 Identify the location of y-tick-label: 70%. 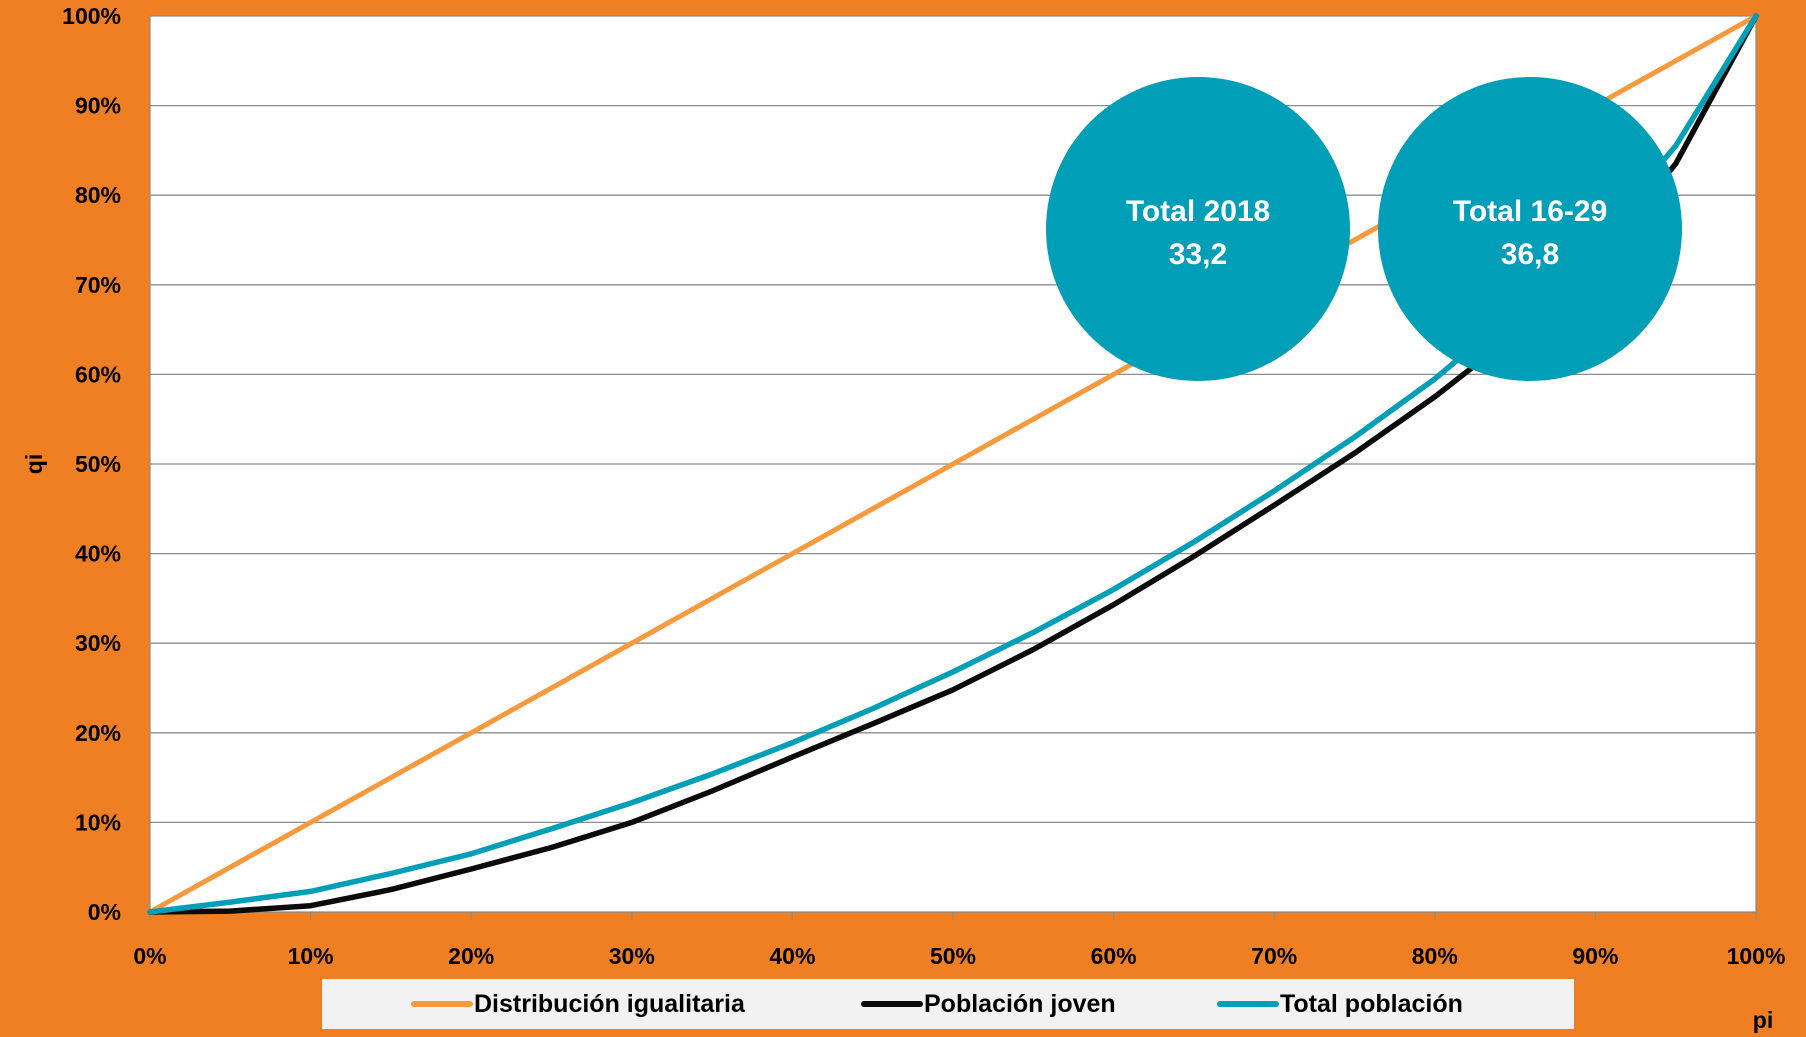
(98, 285).